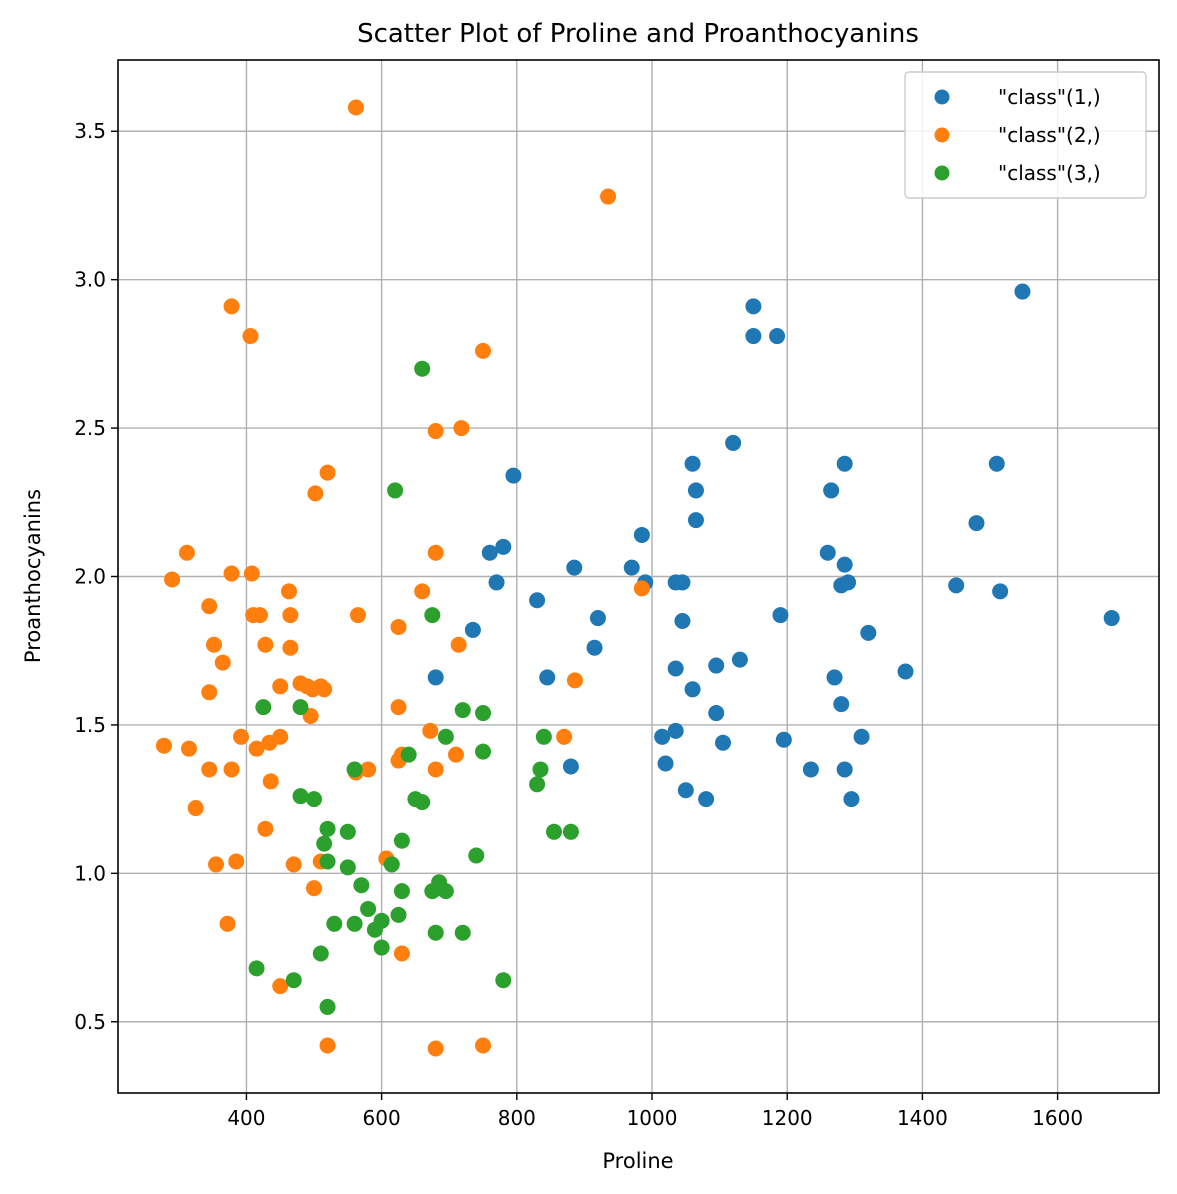 This screenshot has width=1177, height=1194. I want to click on y-tick-label: 3.5, so click(90, 131).